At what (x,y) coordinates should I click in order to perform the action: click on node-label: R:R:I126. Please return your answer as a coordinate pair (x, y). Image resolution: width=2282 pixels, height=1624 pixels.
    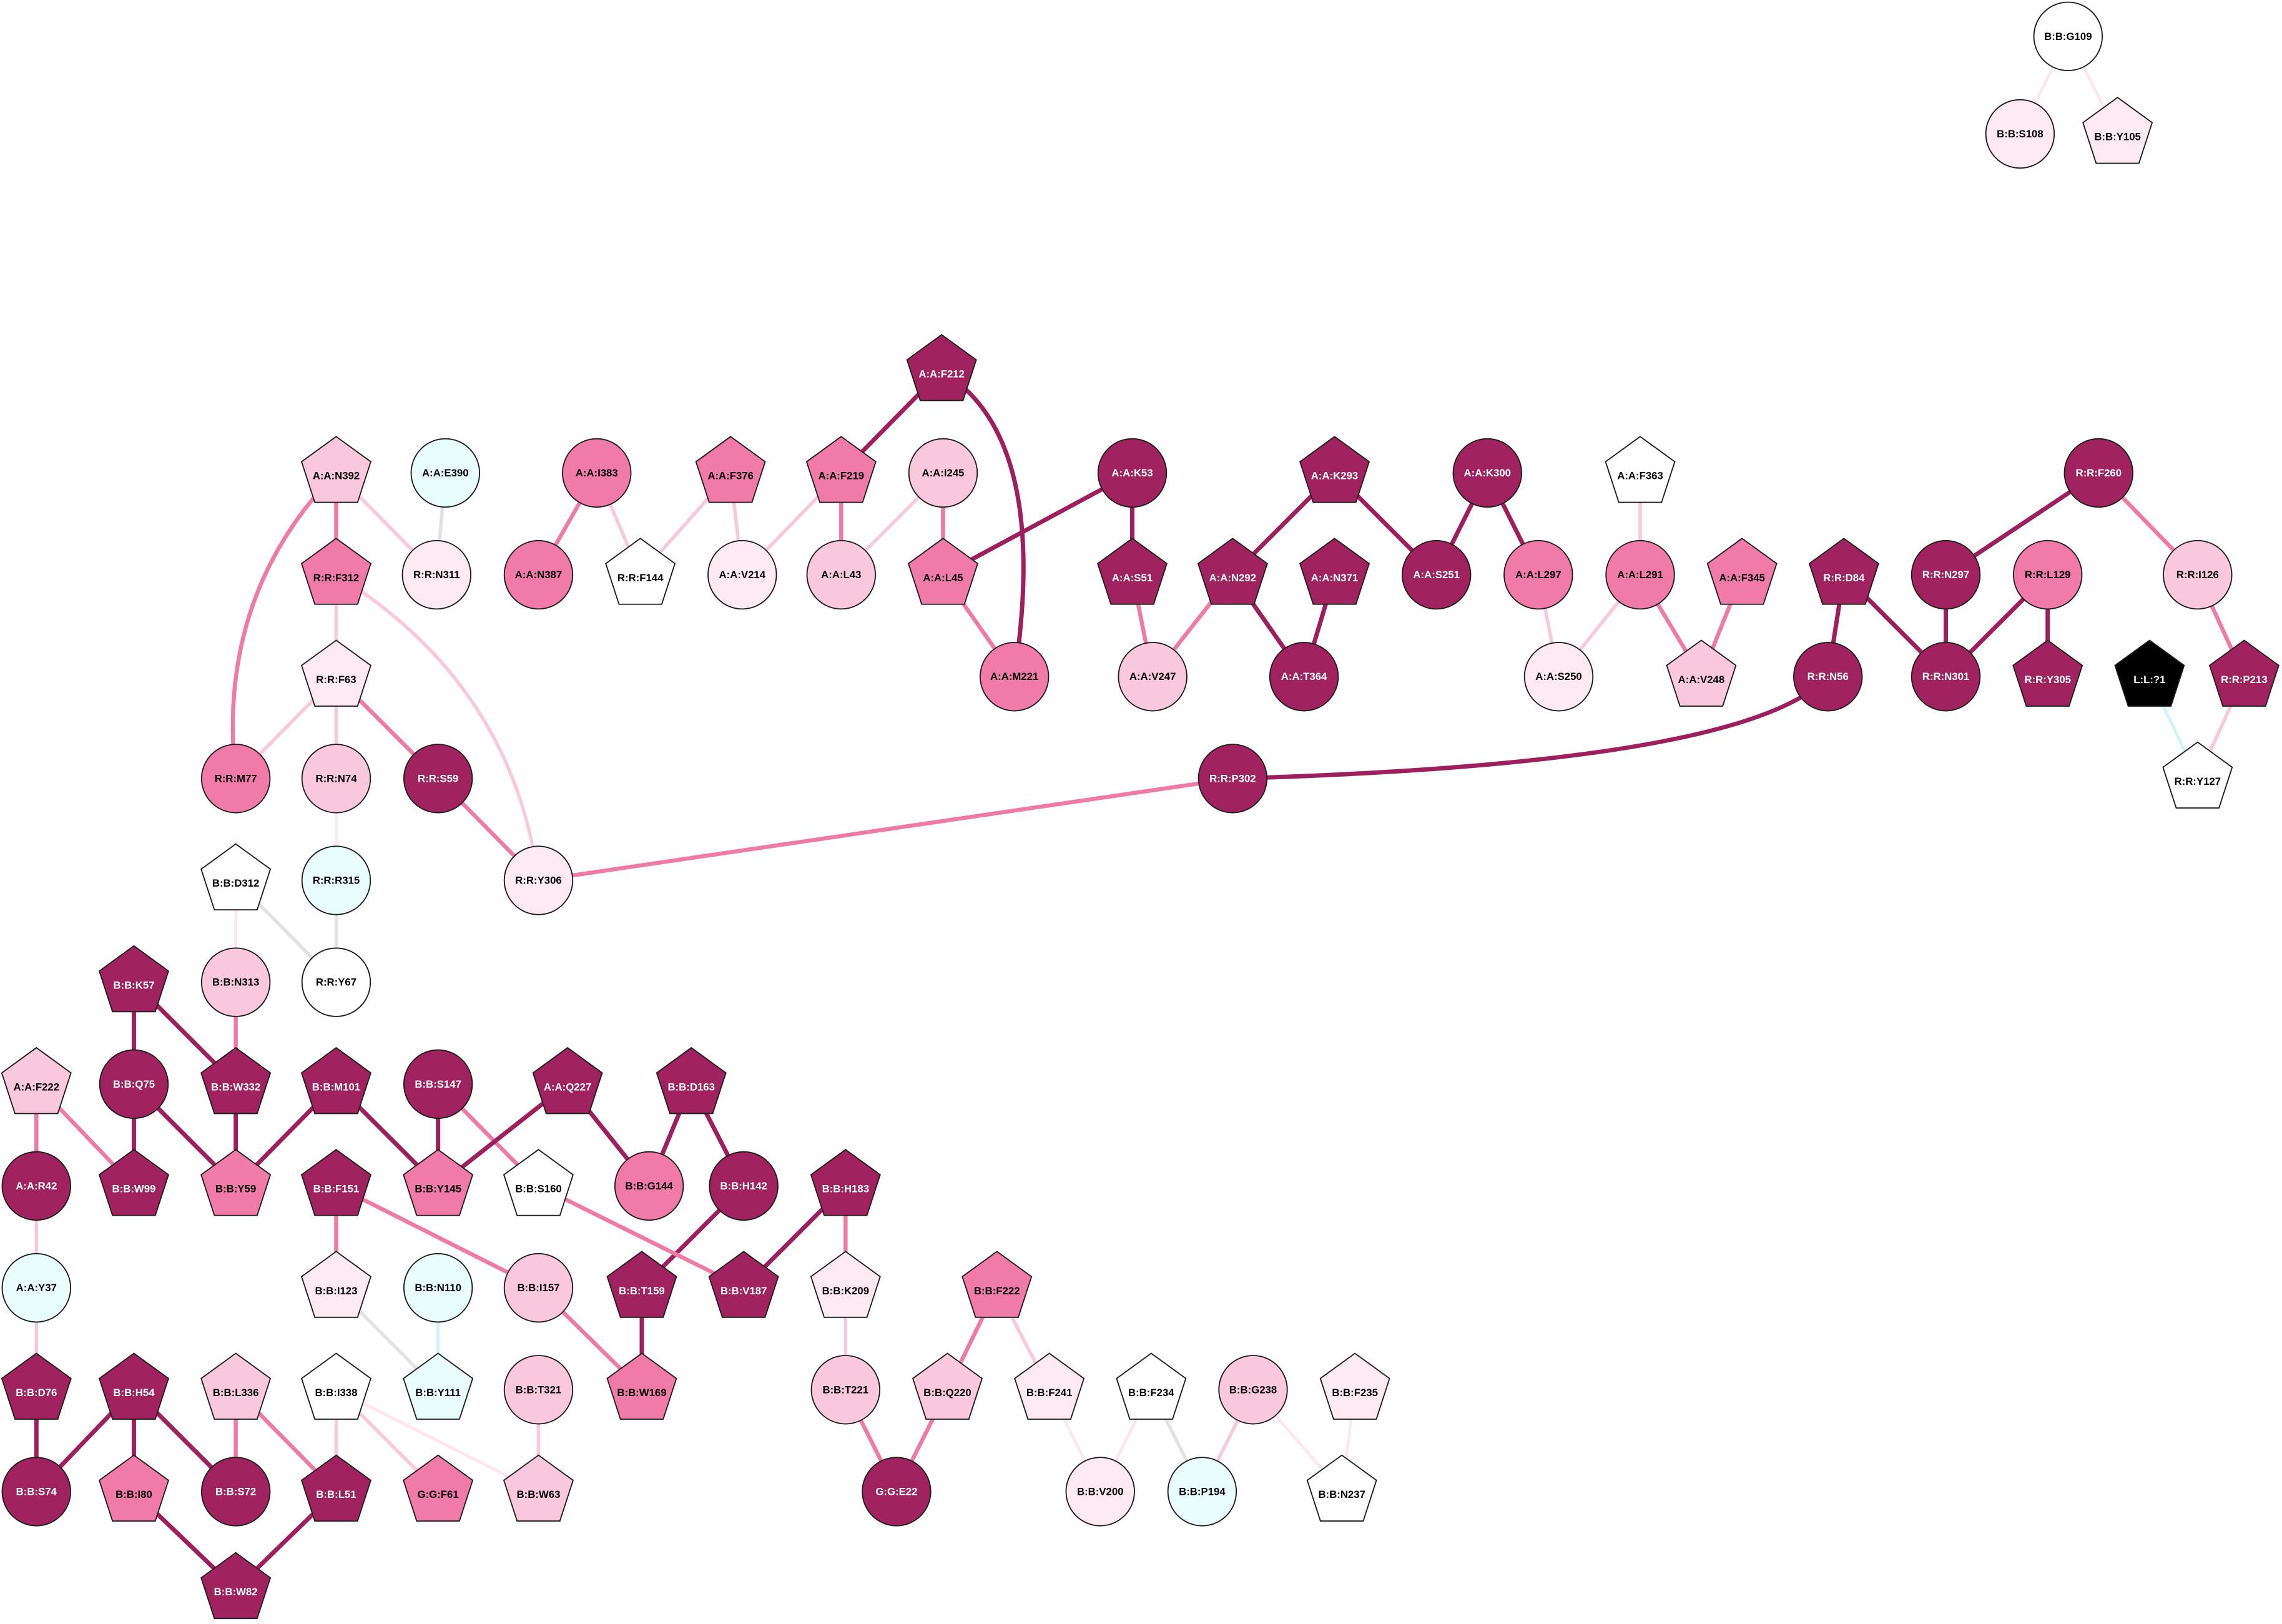
    Looking at the image, I should click on (2197, 575).